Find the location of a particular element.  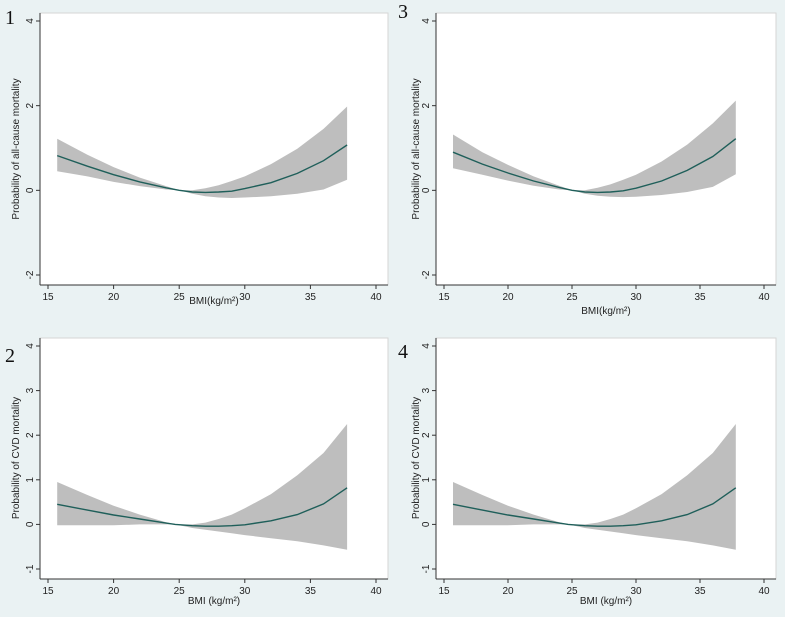

panel-number: 3 is located at coordinates (403, 12).